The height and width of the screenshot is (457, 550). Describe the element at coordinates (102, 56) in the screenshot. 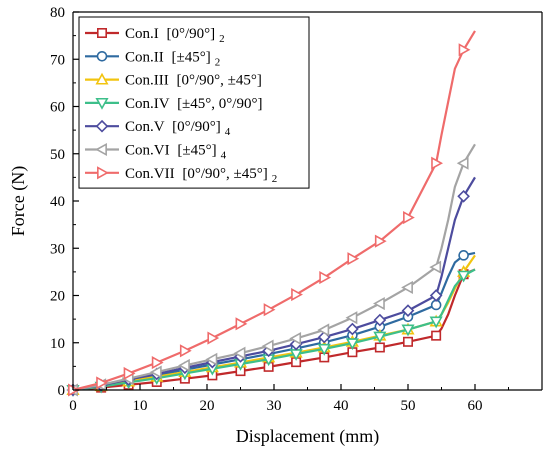

I see `legend-marker-con-ii` at that location.